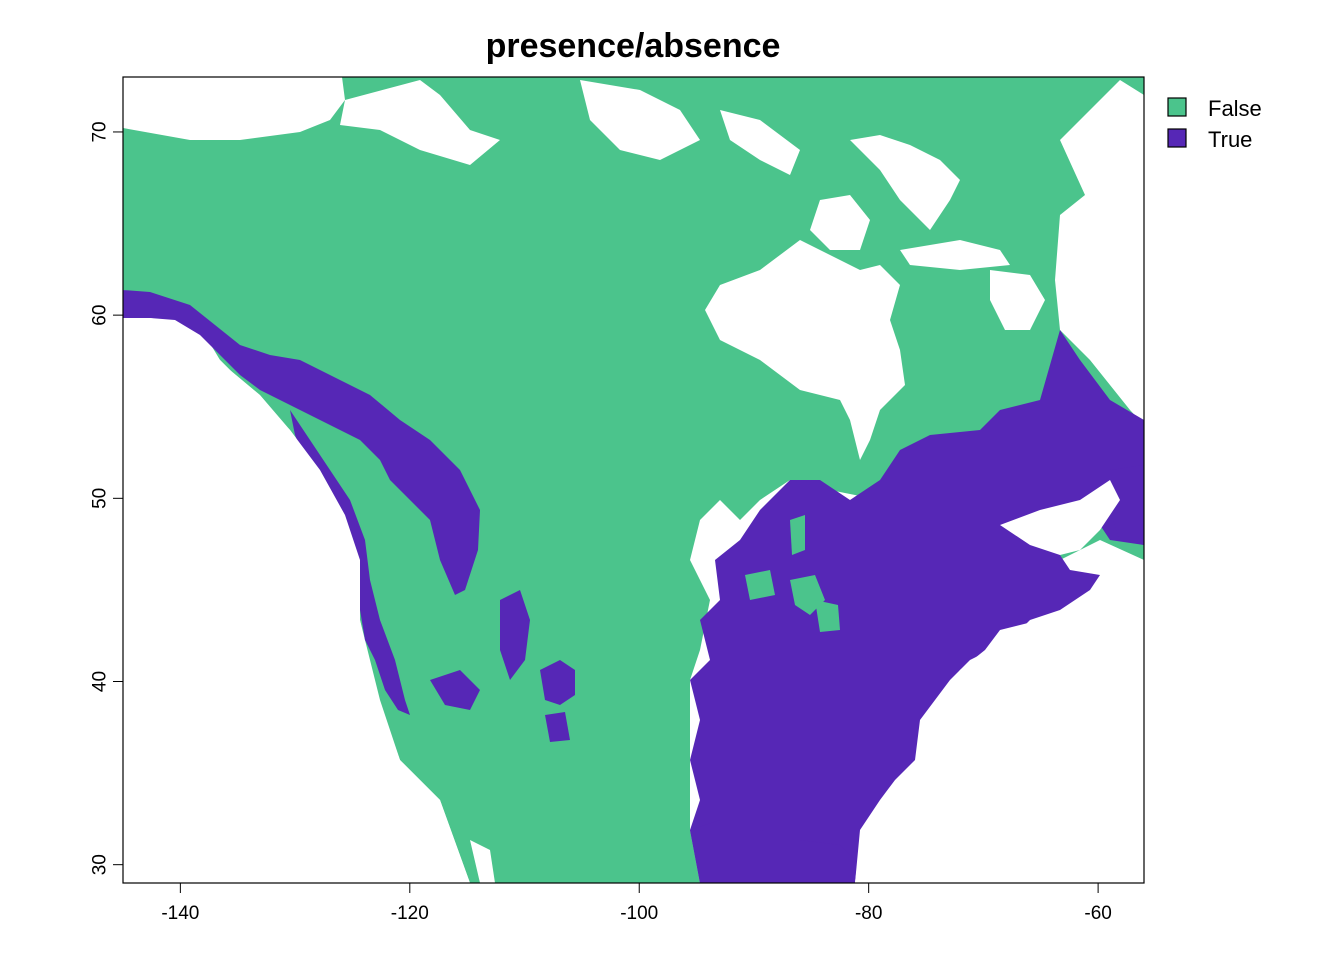 This screenshot has height=960, width=1344. I want to click on presence-gulf-coast, so click(772, 851).